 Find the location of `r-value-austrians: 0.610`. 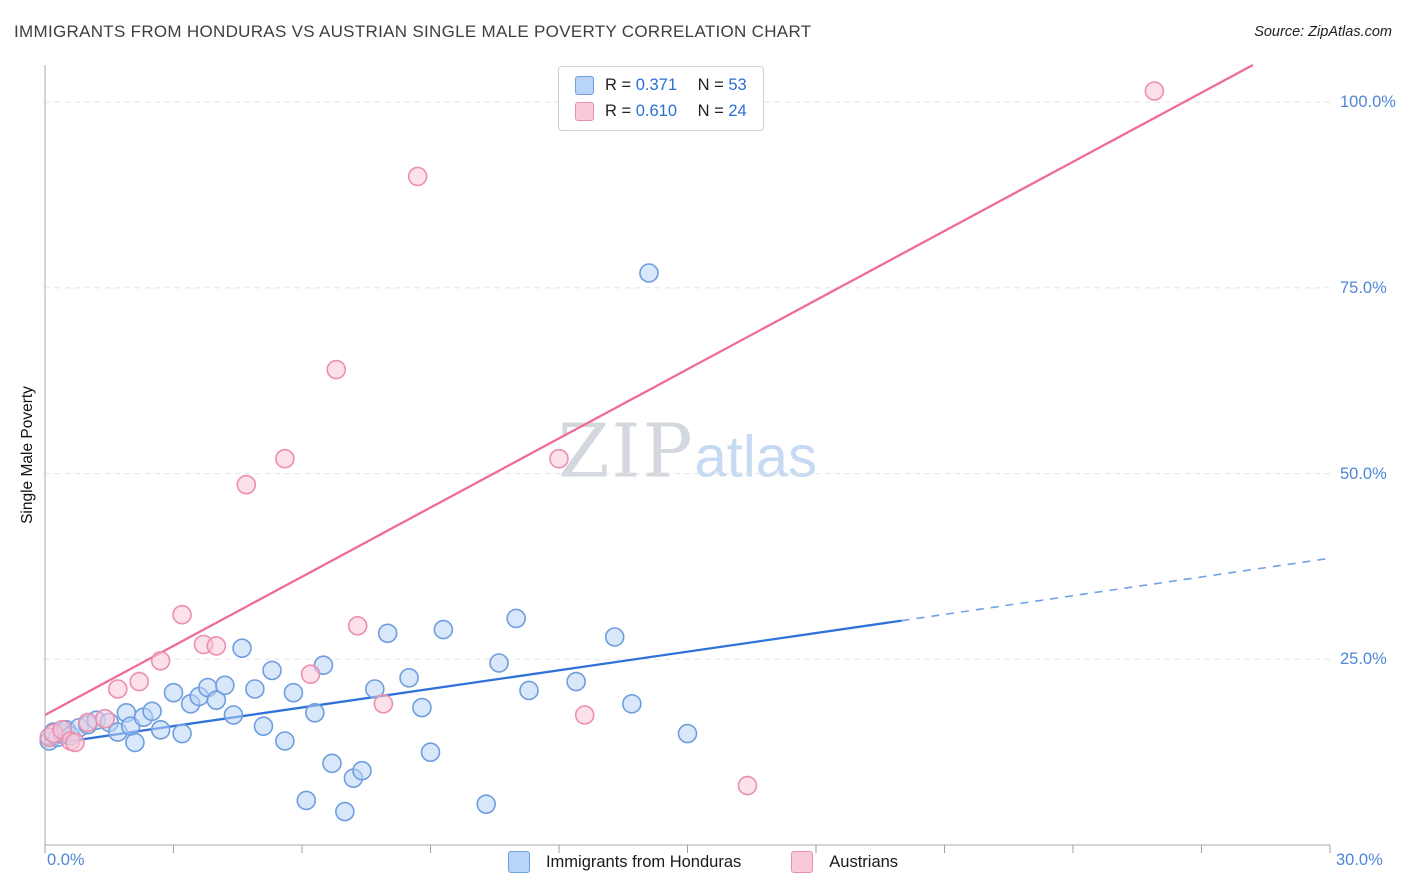

r-value-austrians: 0.610 is located at coordinates (656, 111).